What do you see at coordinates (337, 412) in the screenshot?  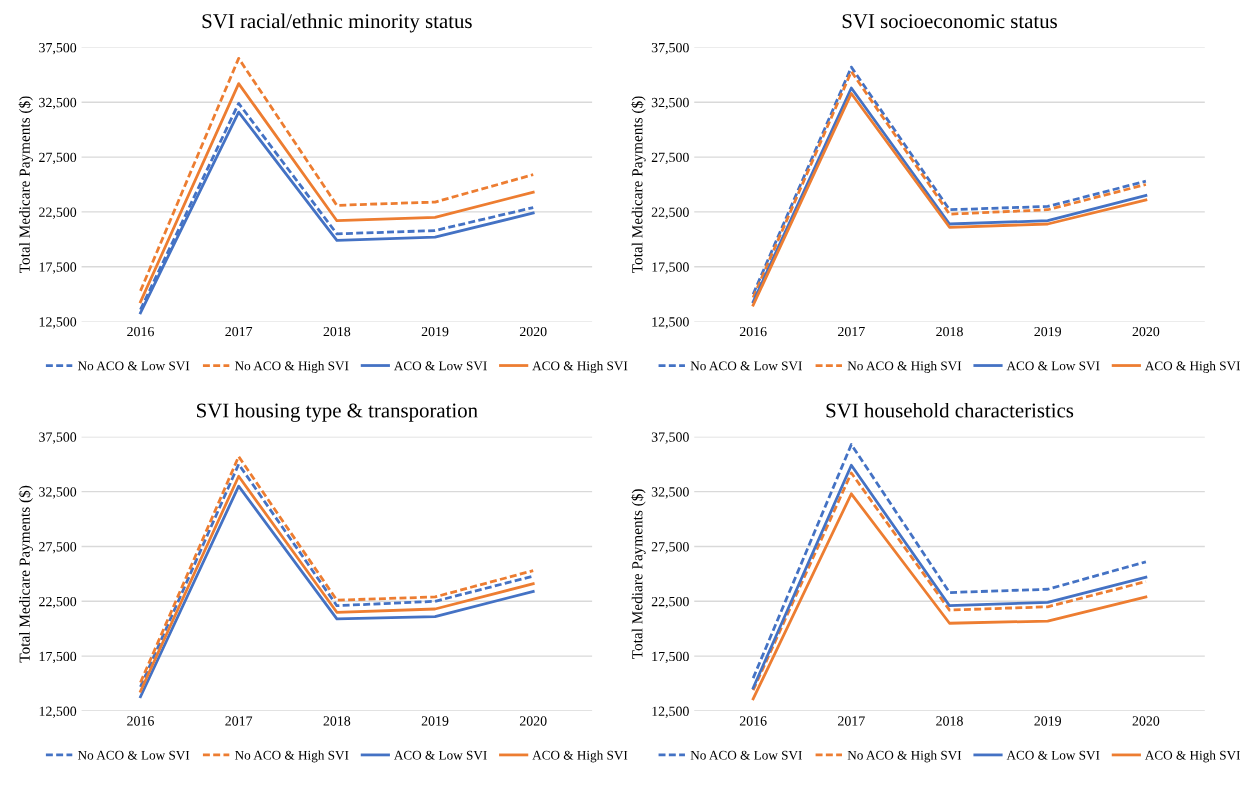 I see `chart-title: SVI housing type & transporation` at bounding box center [337, 412].